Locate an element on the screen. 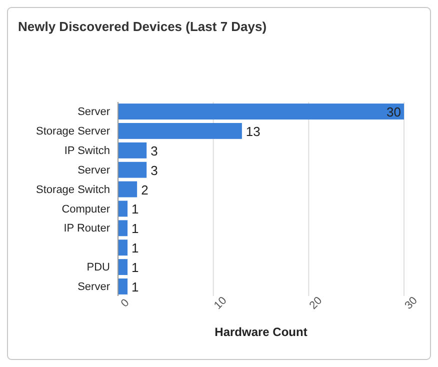  data-label: 13 is located at coordinates (253, 131).